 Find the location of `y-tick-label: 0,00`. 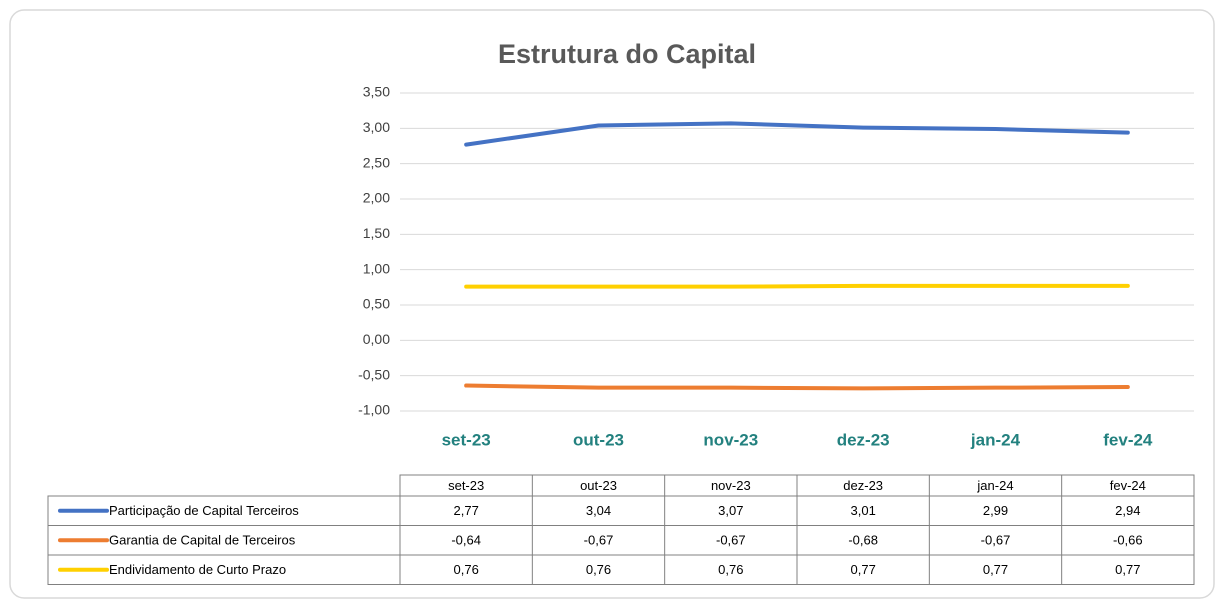

y-tick-label: 0,00 is located at coordinates (376, 339).